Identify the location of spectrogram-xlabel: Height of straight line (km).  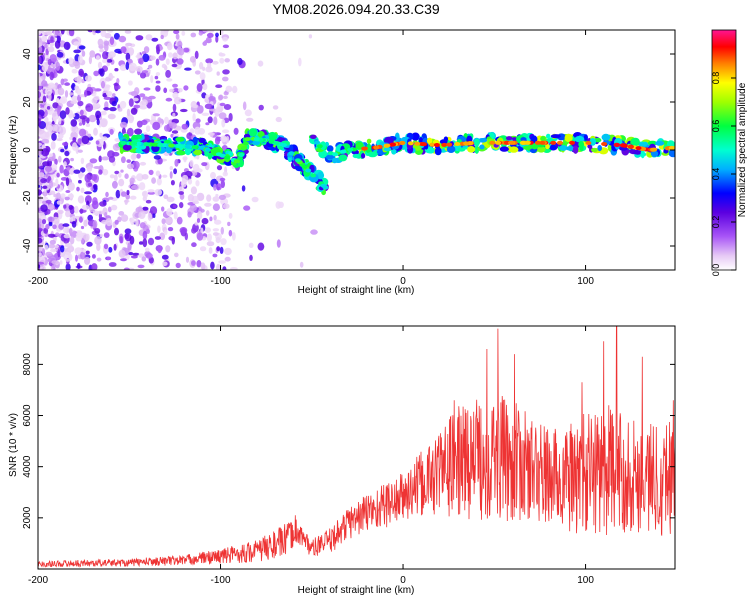
(356, 290).